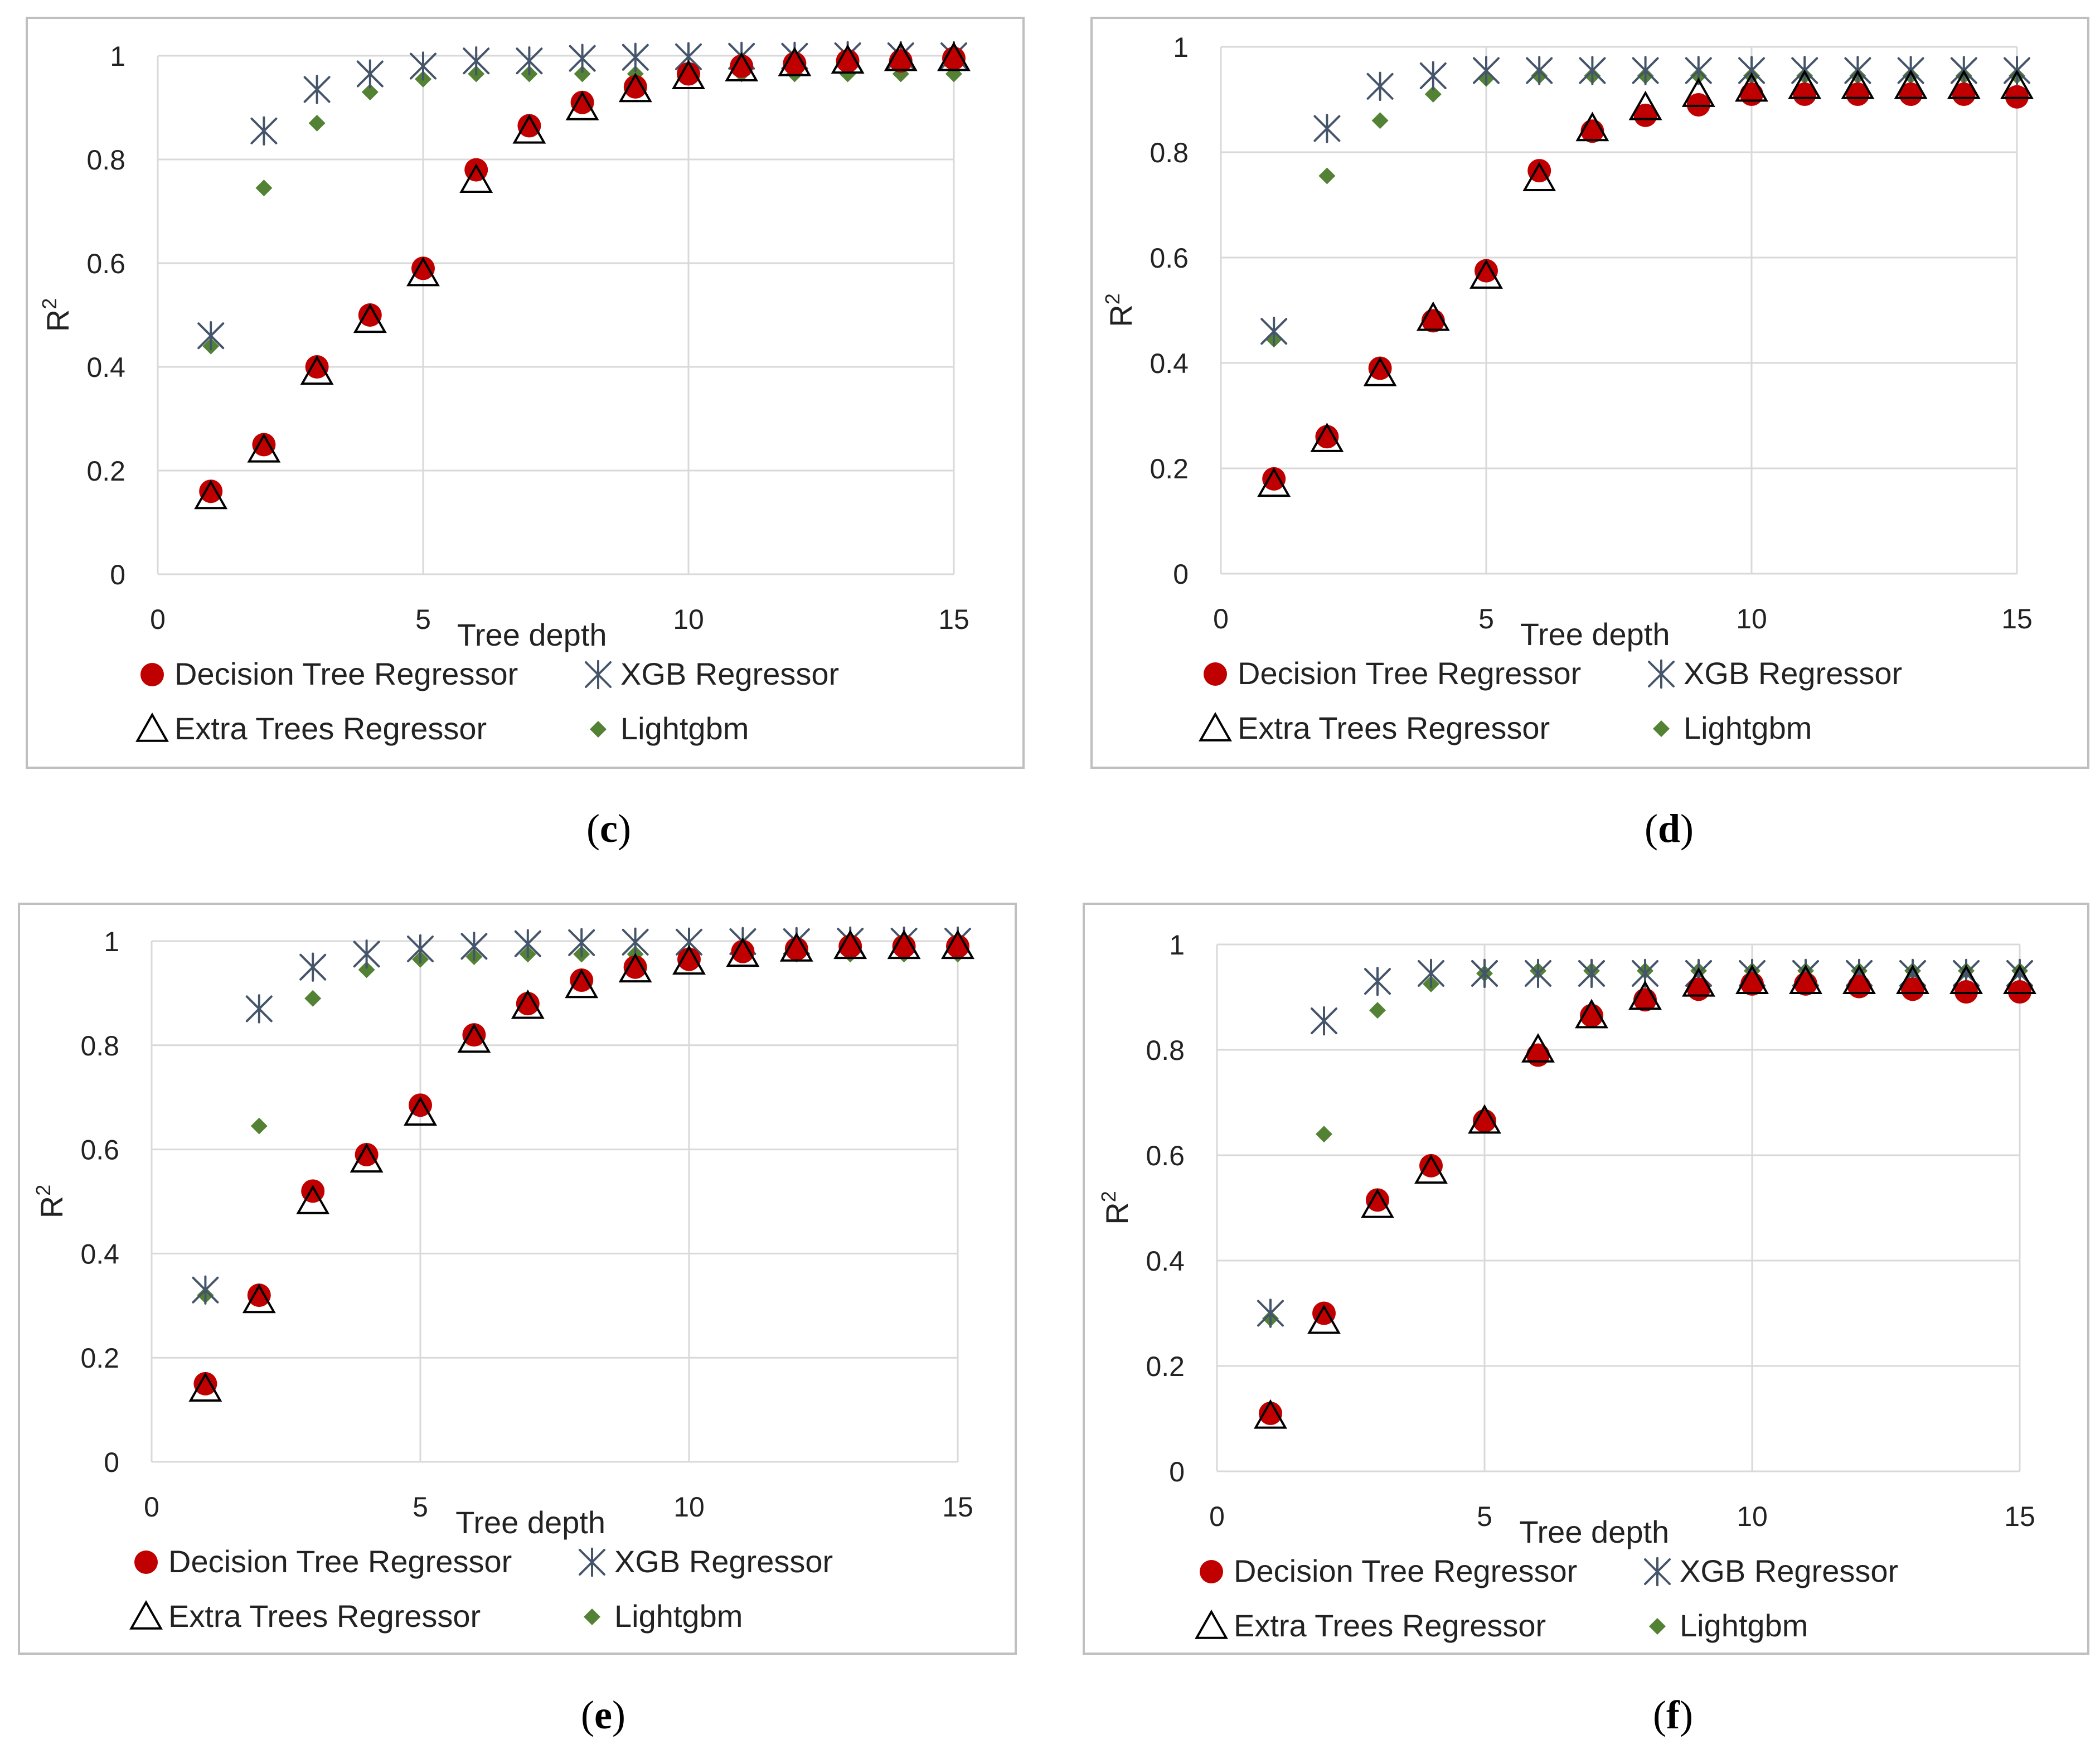  Describe the element at coordinates (1645, 283) in the screenshot. I see `series-triangle` at that location.